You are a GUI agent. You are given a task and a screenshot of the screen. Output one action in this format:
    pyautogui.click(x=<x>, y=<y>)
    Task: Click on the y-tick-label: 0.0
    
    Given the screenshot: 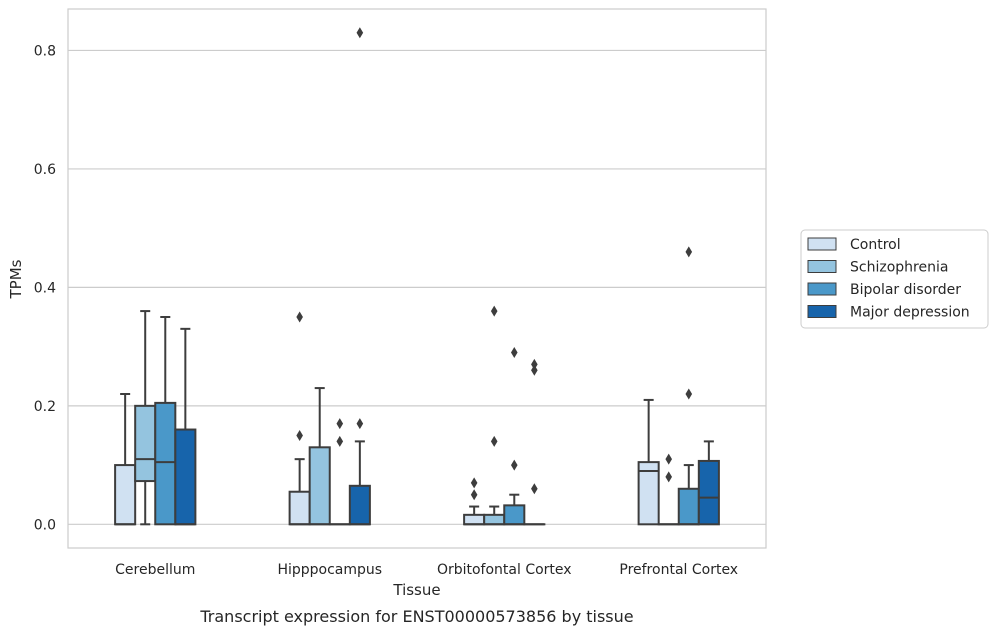 What is the action you would take?
    pyautogui.click(x=45, y=525)
    